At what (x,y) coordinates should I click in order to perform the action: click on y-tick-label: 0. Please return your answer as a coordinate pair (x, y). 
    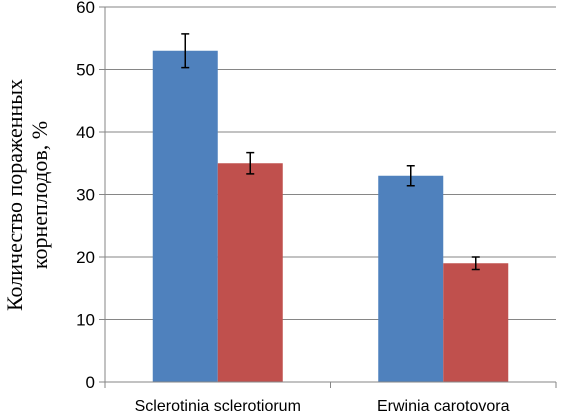
    Looking at the image, I should click on (90, 382).